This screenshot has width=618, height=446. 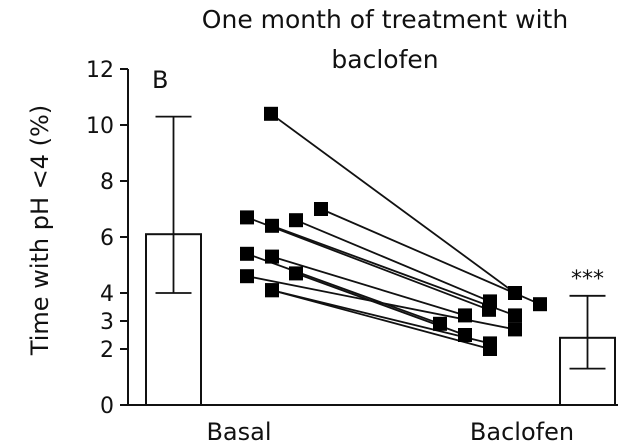 What do you see at coordinates (385, 19) in the screenshot?
I see `chart-title-line-1: One month of treatment with` at bounding box center [385, 19].